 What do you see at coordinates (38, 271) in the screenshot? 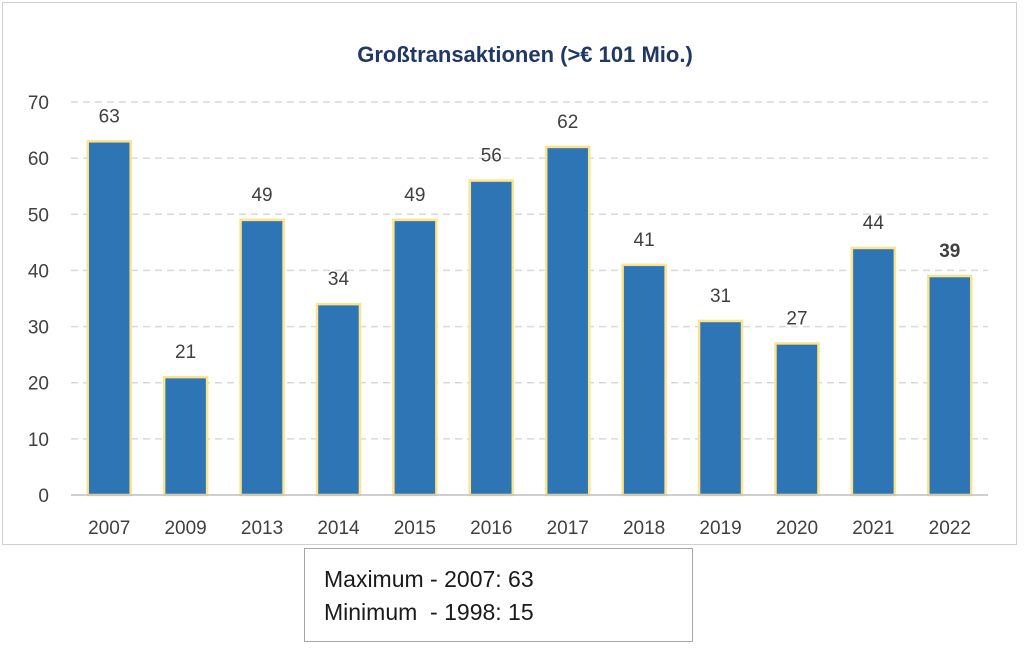
I see `y-tick-label: 40` at bounding box center [38, 271].